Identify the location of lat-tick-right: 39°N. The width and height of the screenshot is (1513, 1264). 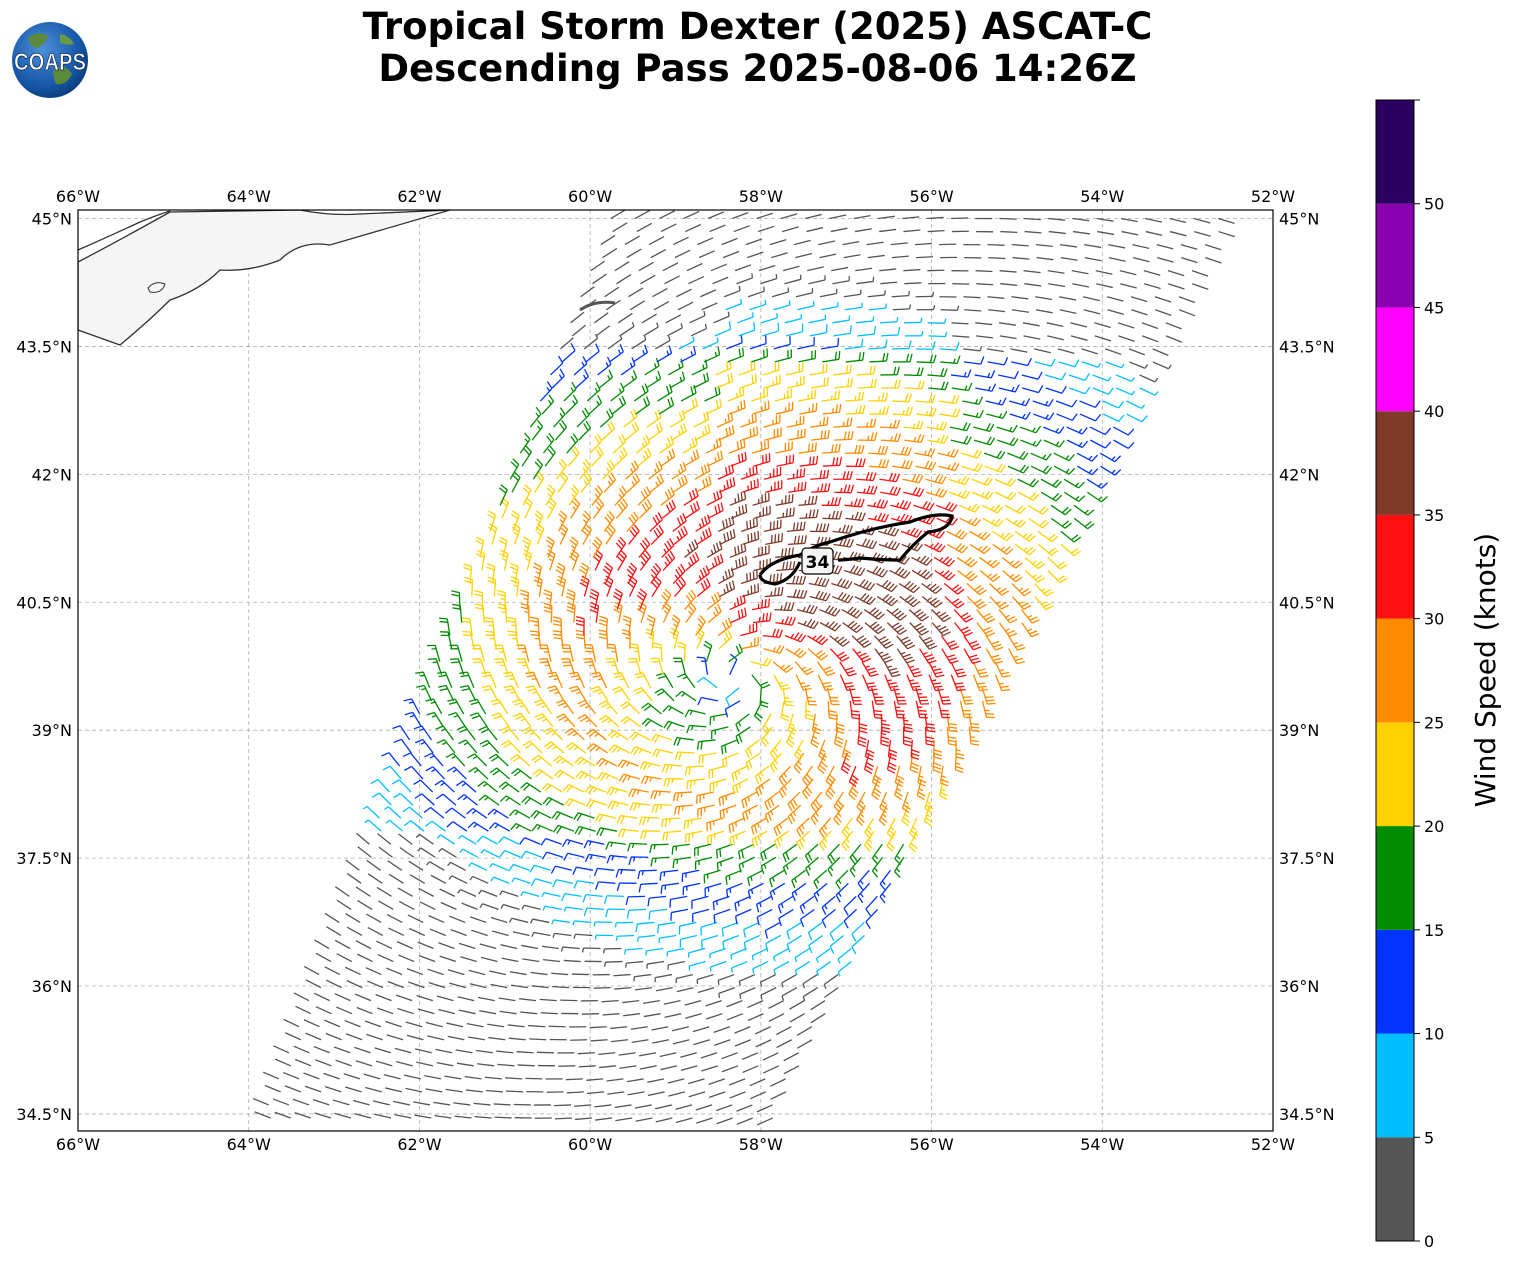
(1299, 730).